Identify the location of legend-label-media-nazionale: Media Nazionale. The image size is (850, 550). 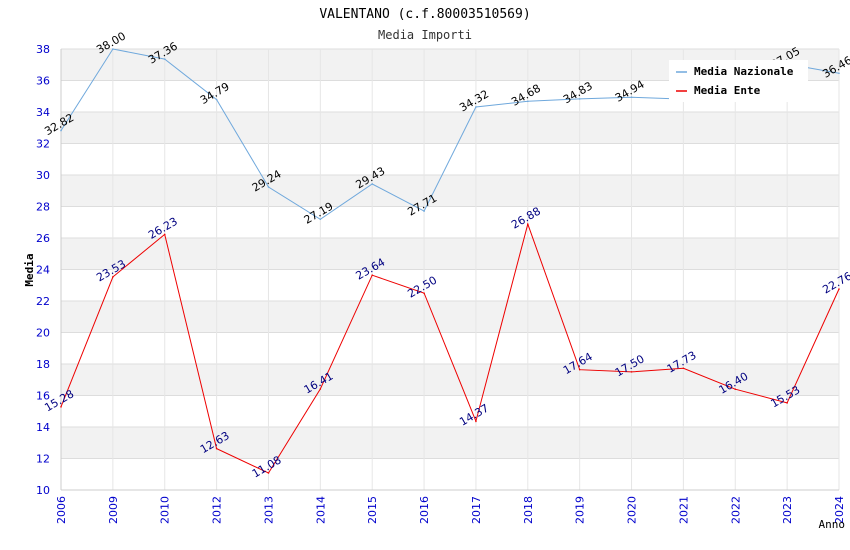
(744, 71).